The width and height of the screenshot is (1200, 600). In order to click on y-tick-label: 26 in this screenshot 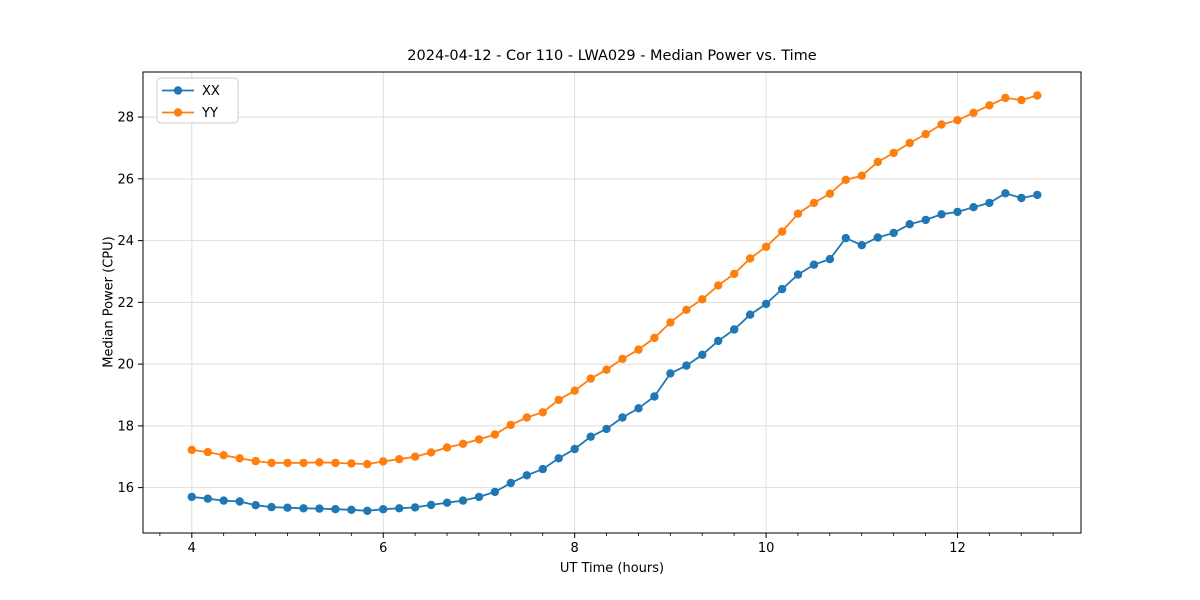, I will do `click(125, 179)`.